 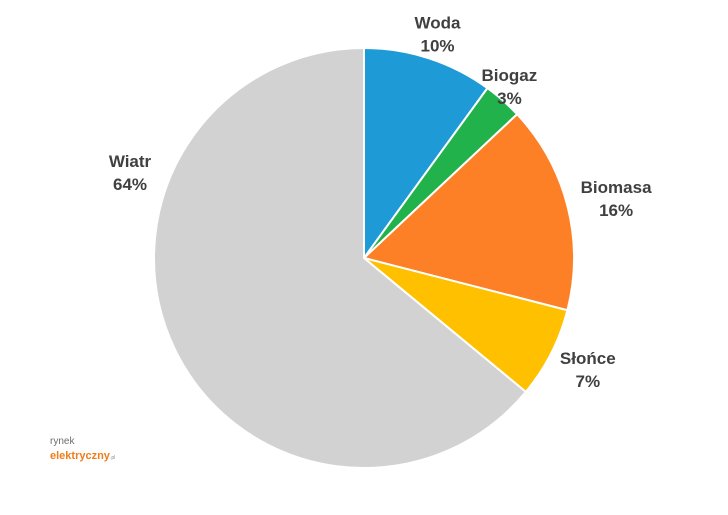 What do you see at coordinates (510, 75) in the screenshot?
I see `slice-label-name-1: Biogaz` at bounding box center [510, 75].